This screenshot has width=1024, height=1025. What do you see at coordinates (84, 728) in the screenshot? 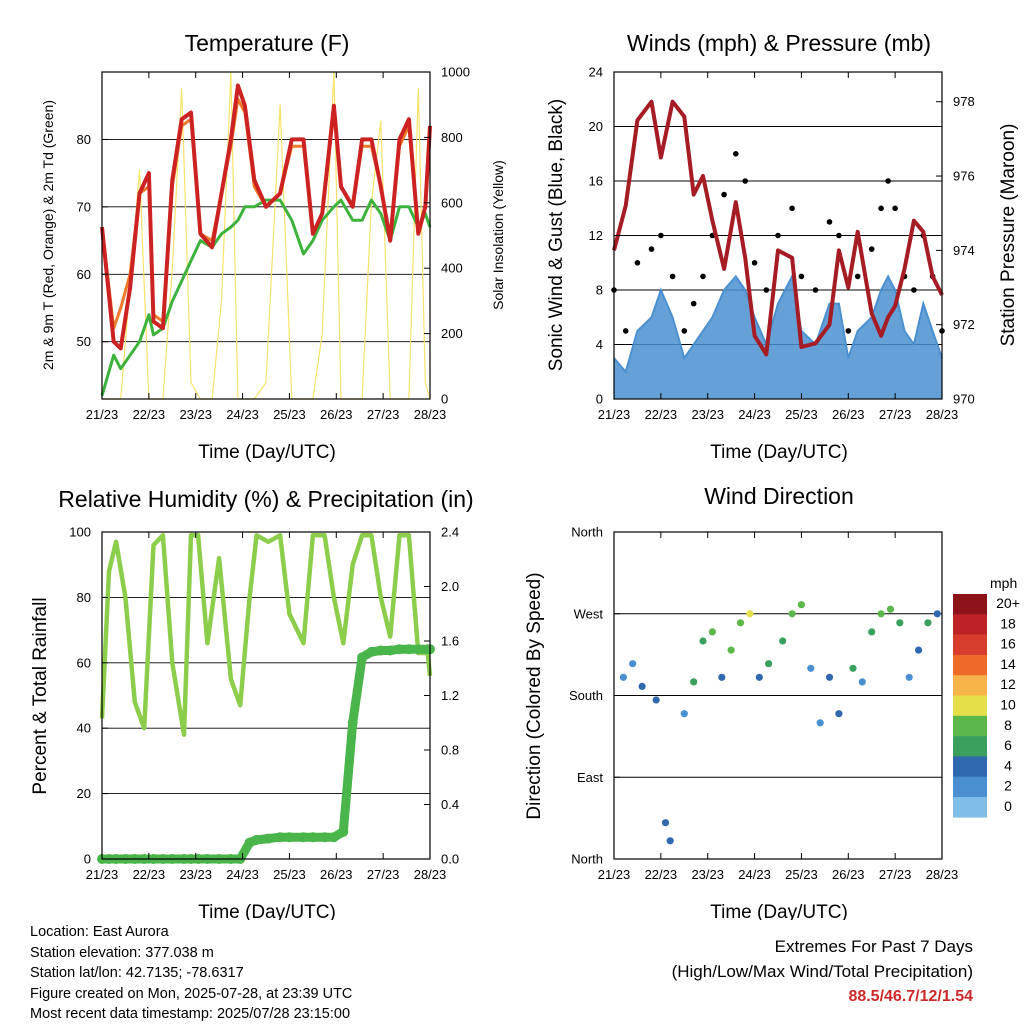
I see `y-tick-label: 40` at bounding box center [84, 728].